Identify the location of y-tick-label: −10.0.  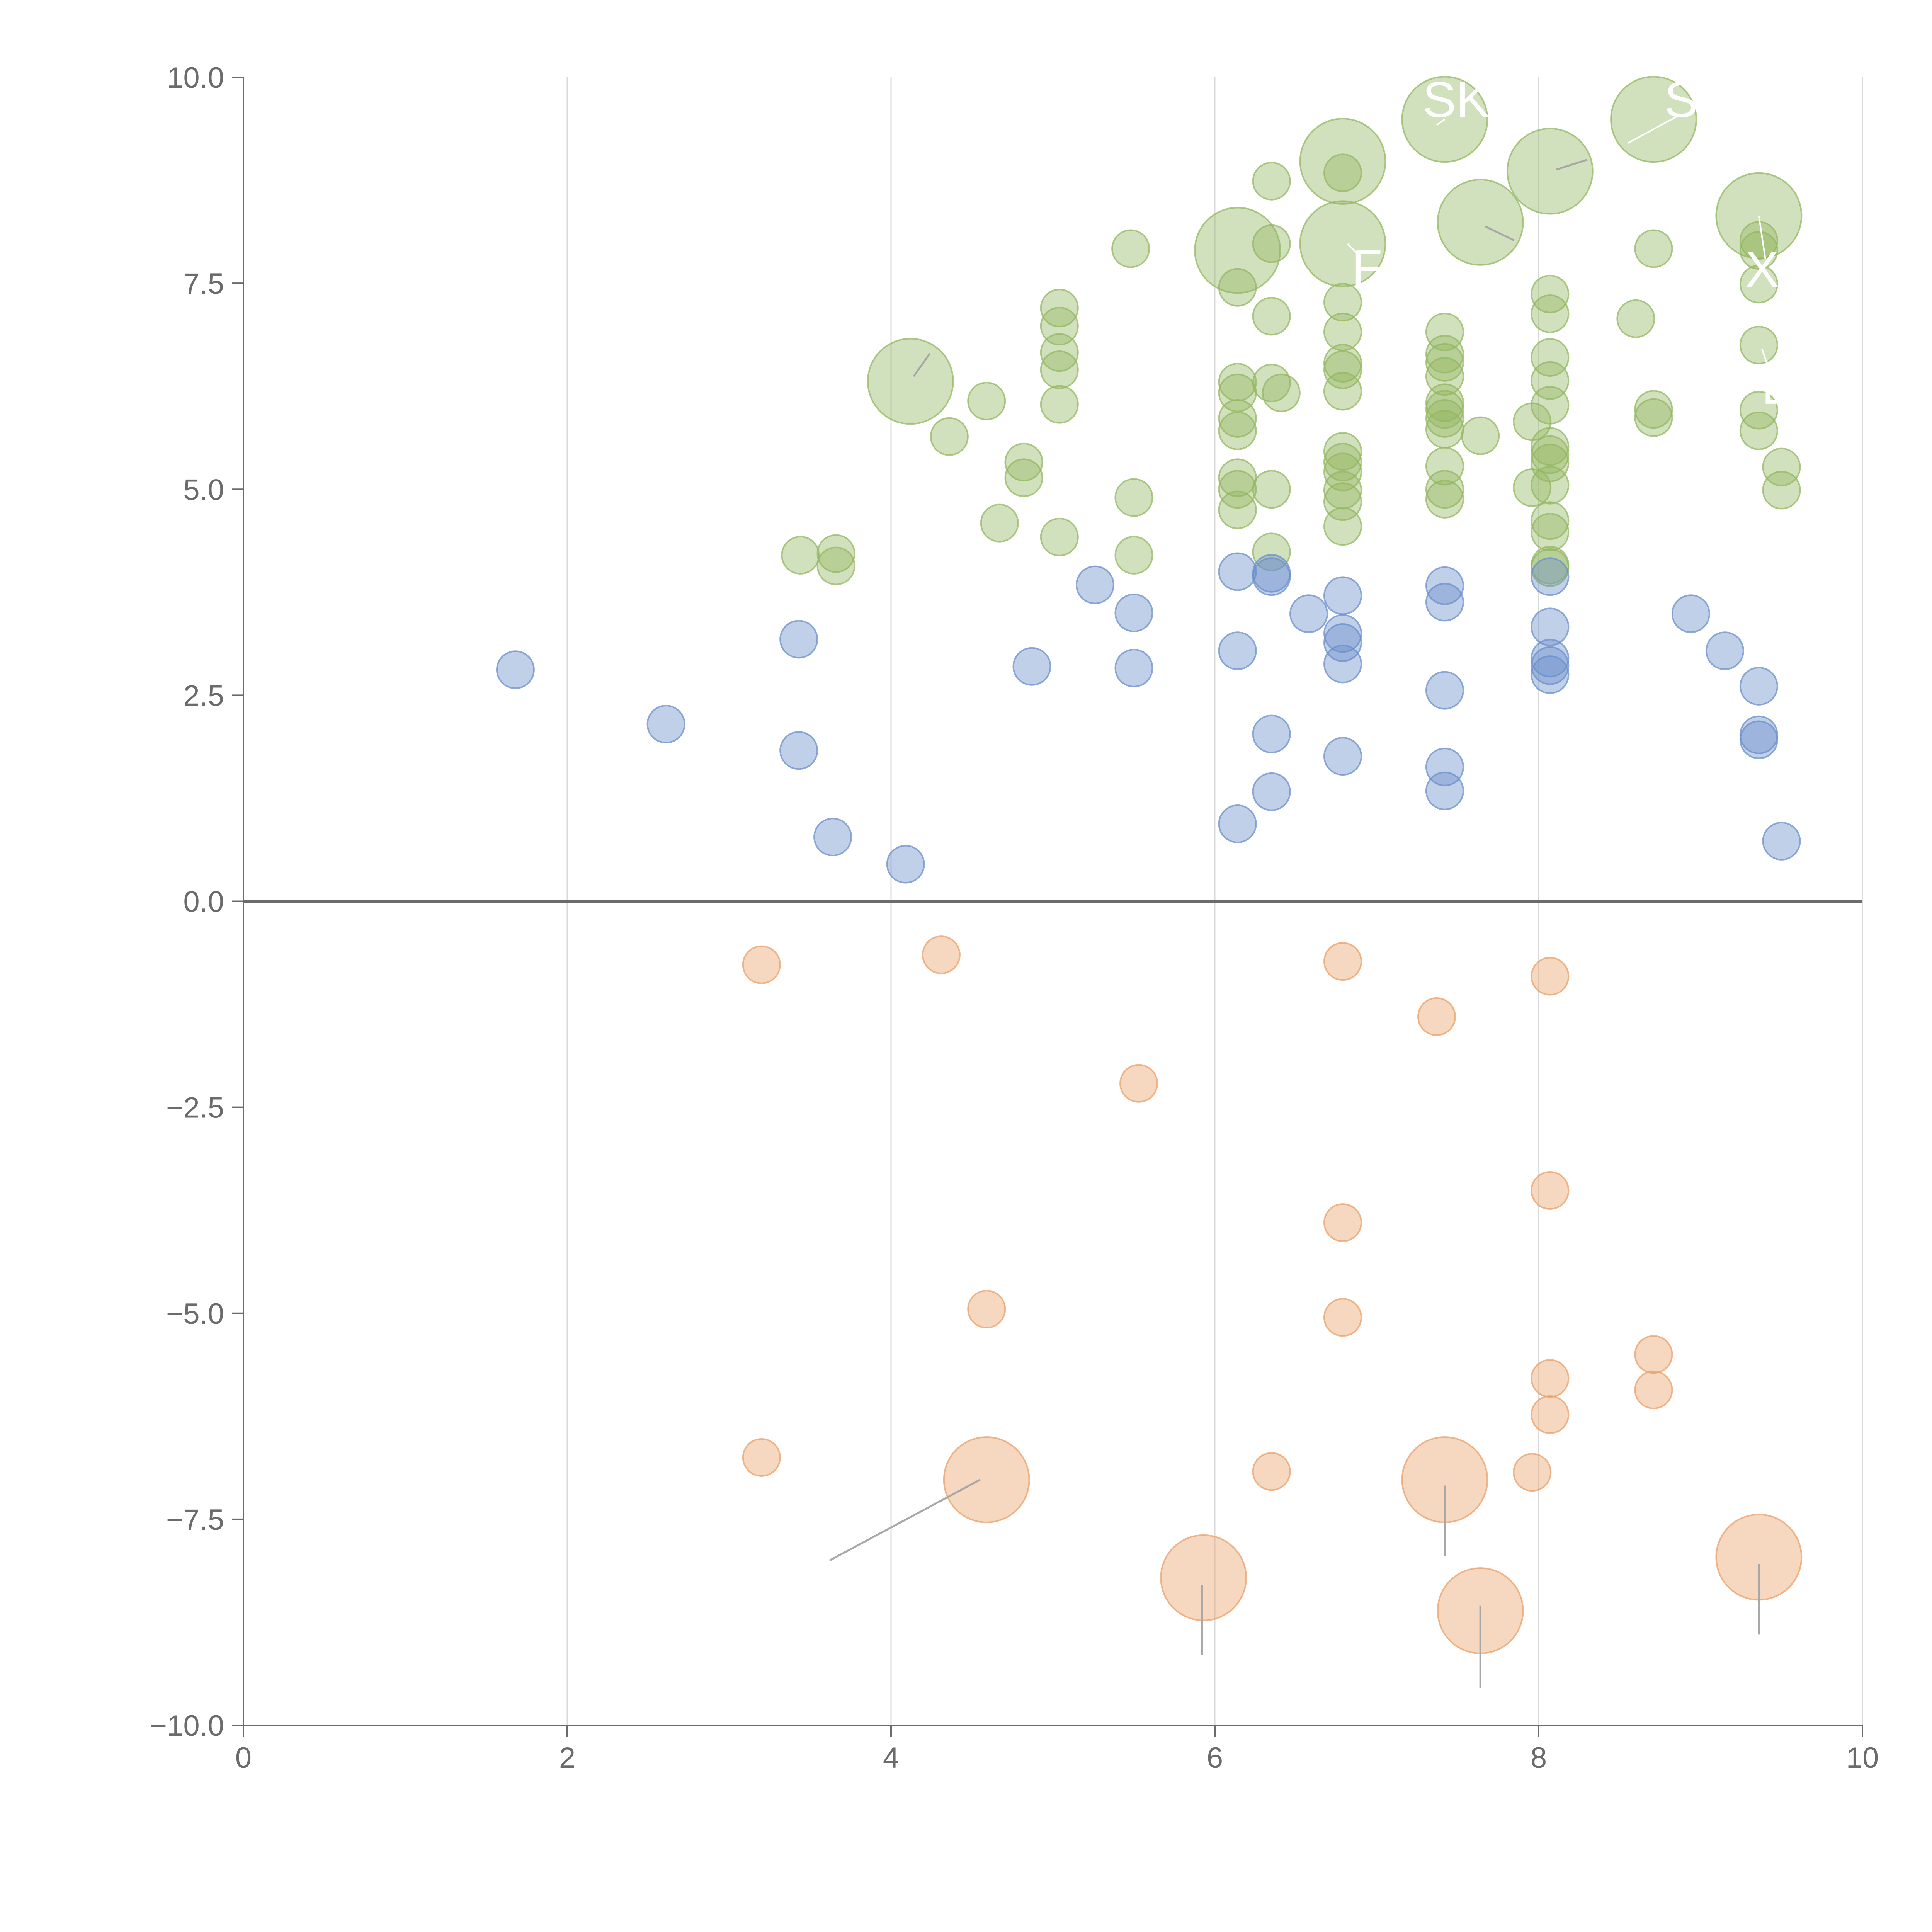
(187, 1726).